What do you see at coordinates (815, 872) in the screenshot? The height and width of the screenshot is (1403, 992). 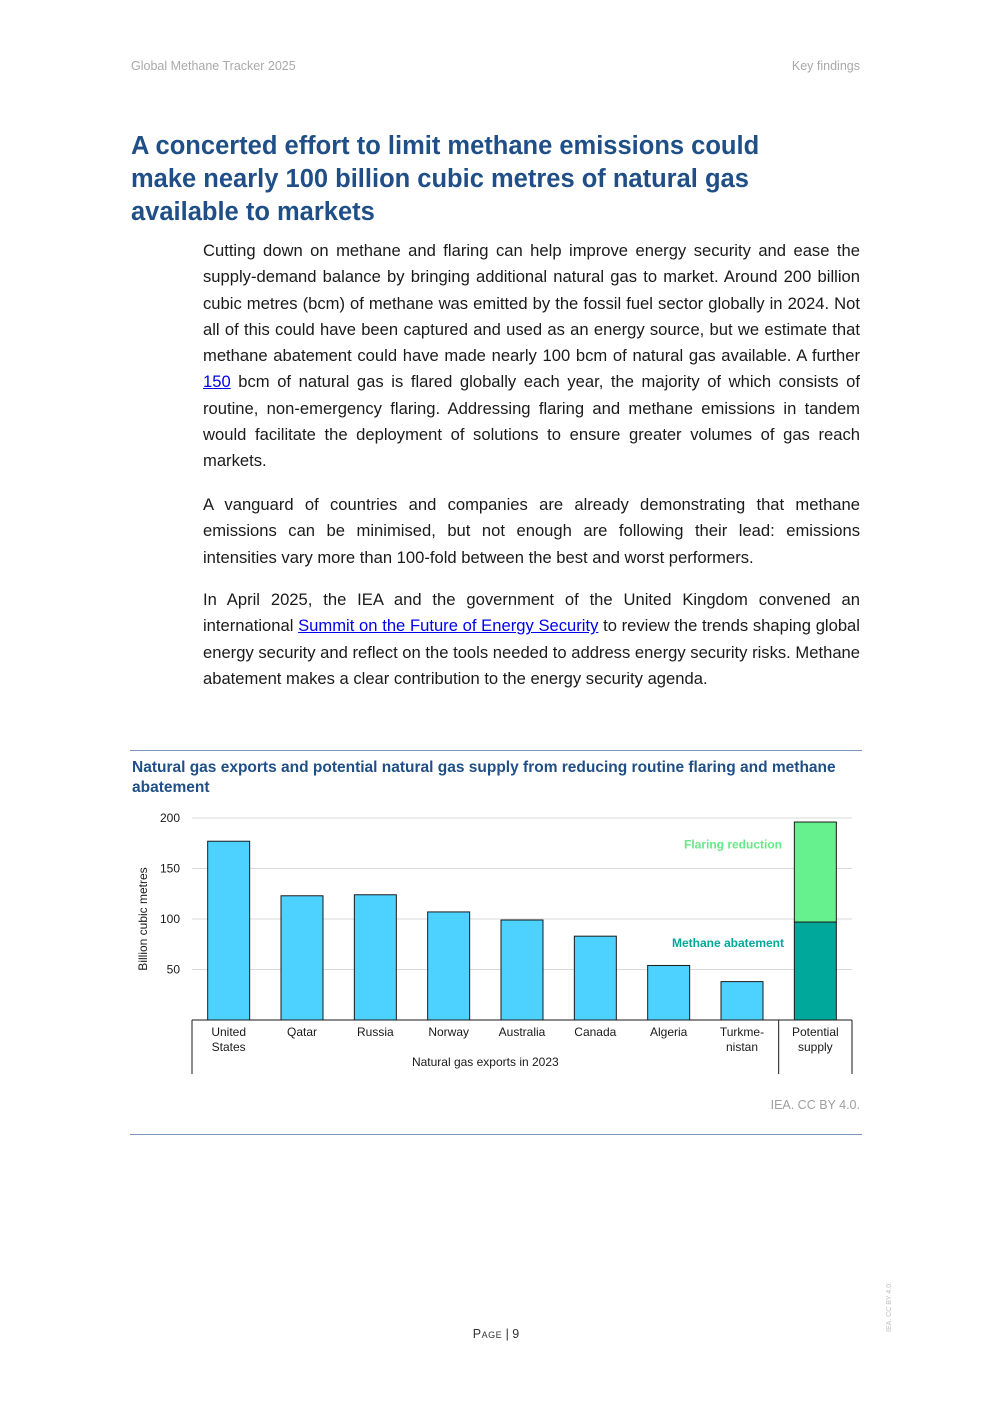 I see `bar-flaring-reduction` at bounding box center [815, 872].